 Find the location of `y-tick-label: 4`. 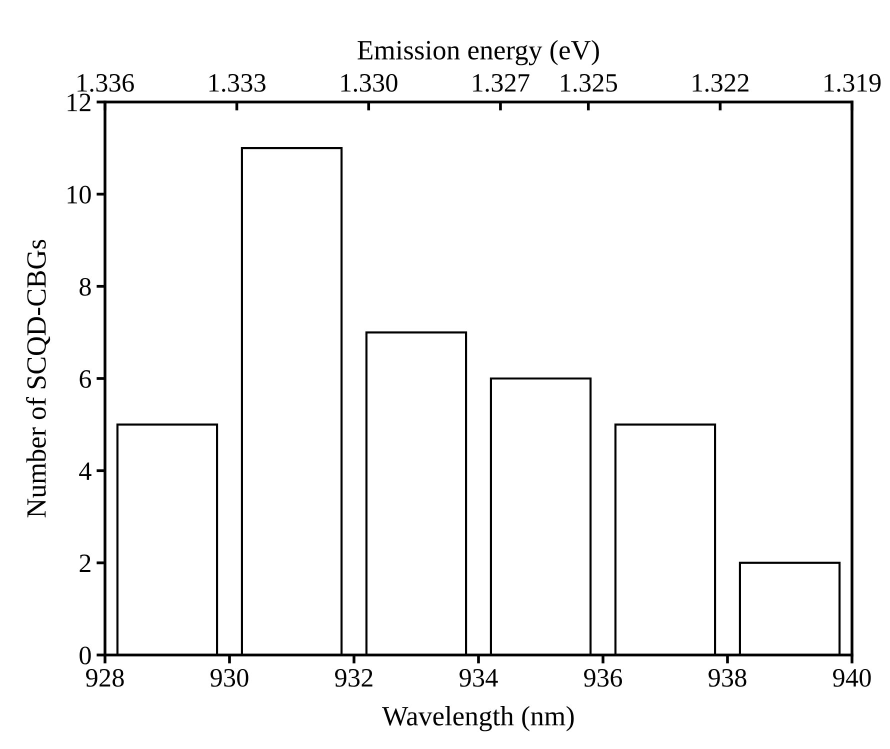

y-tick-label: 4 is located at coordinates (85, 471).